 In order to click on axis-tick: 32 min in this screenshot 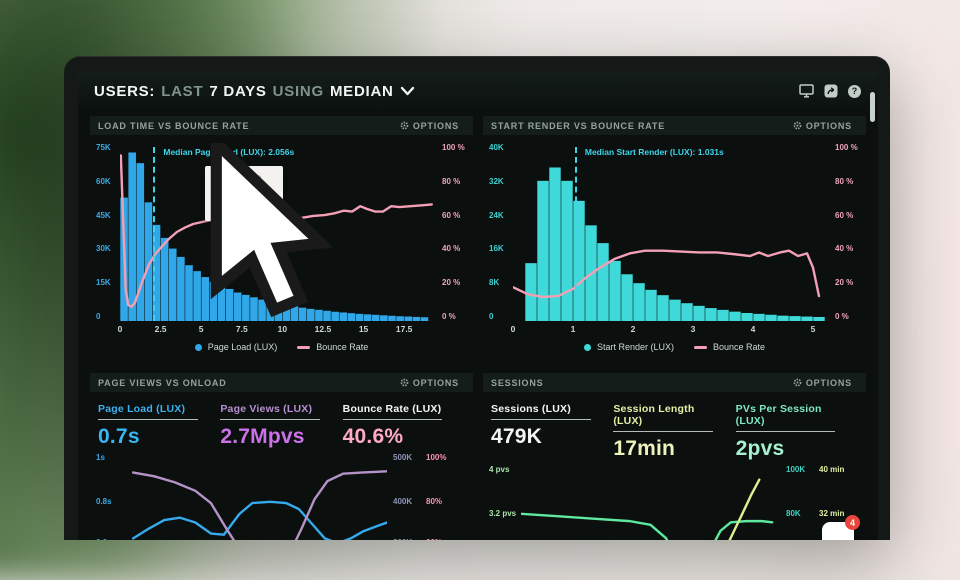, I will do `click(831, 513)`.